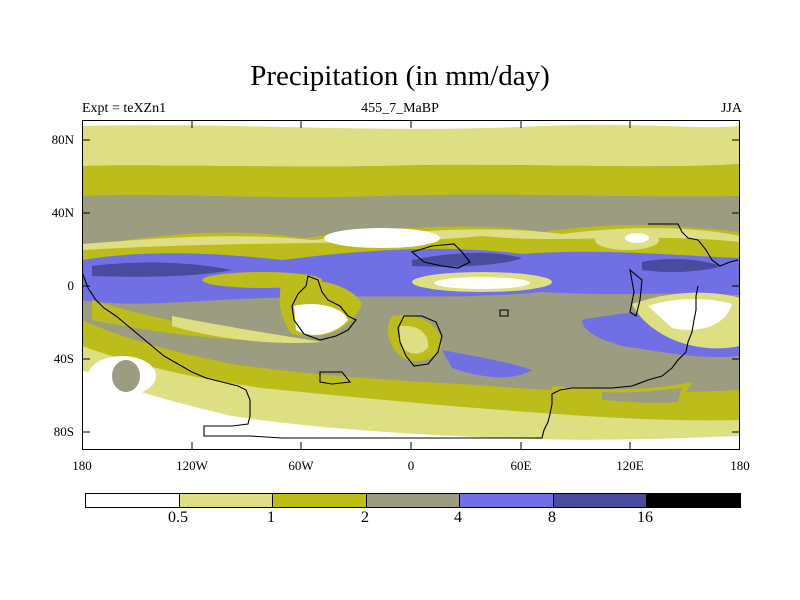  What do you see at coordinates (192, 465) in the screenshot?
I see `lon-tick-120w: 120W` at bounding box center [192, 465].